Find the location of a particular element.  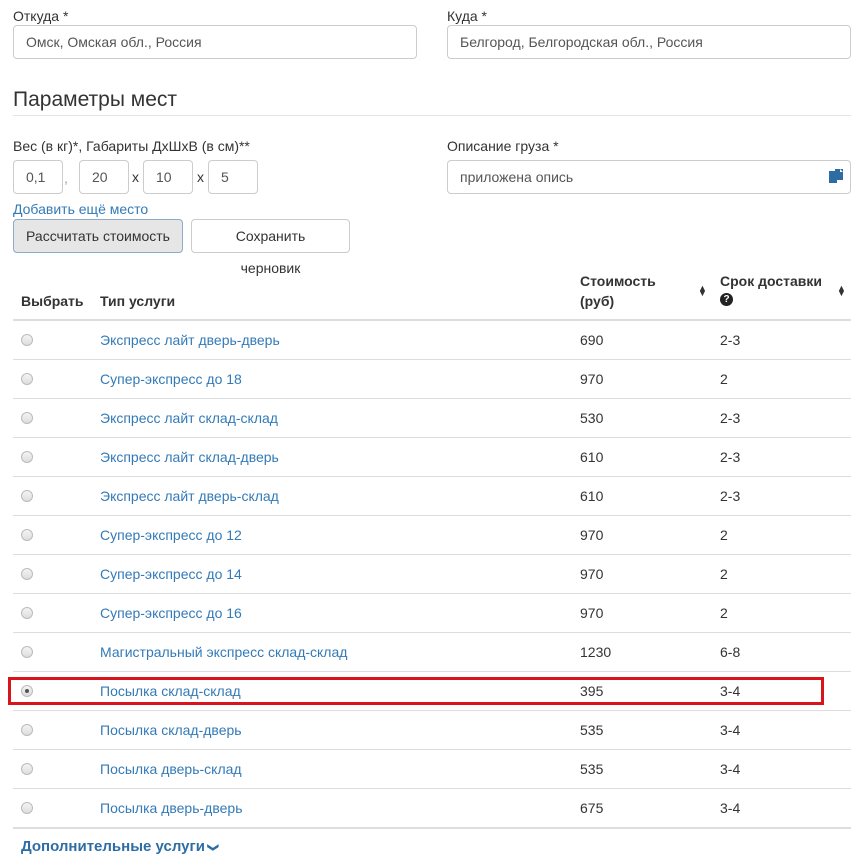

selected-row-highlight is located at coordinates (416, 691).